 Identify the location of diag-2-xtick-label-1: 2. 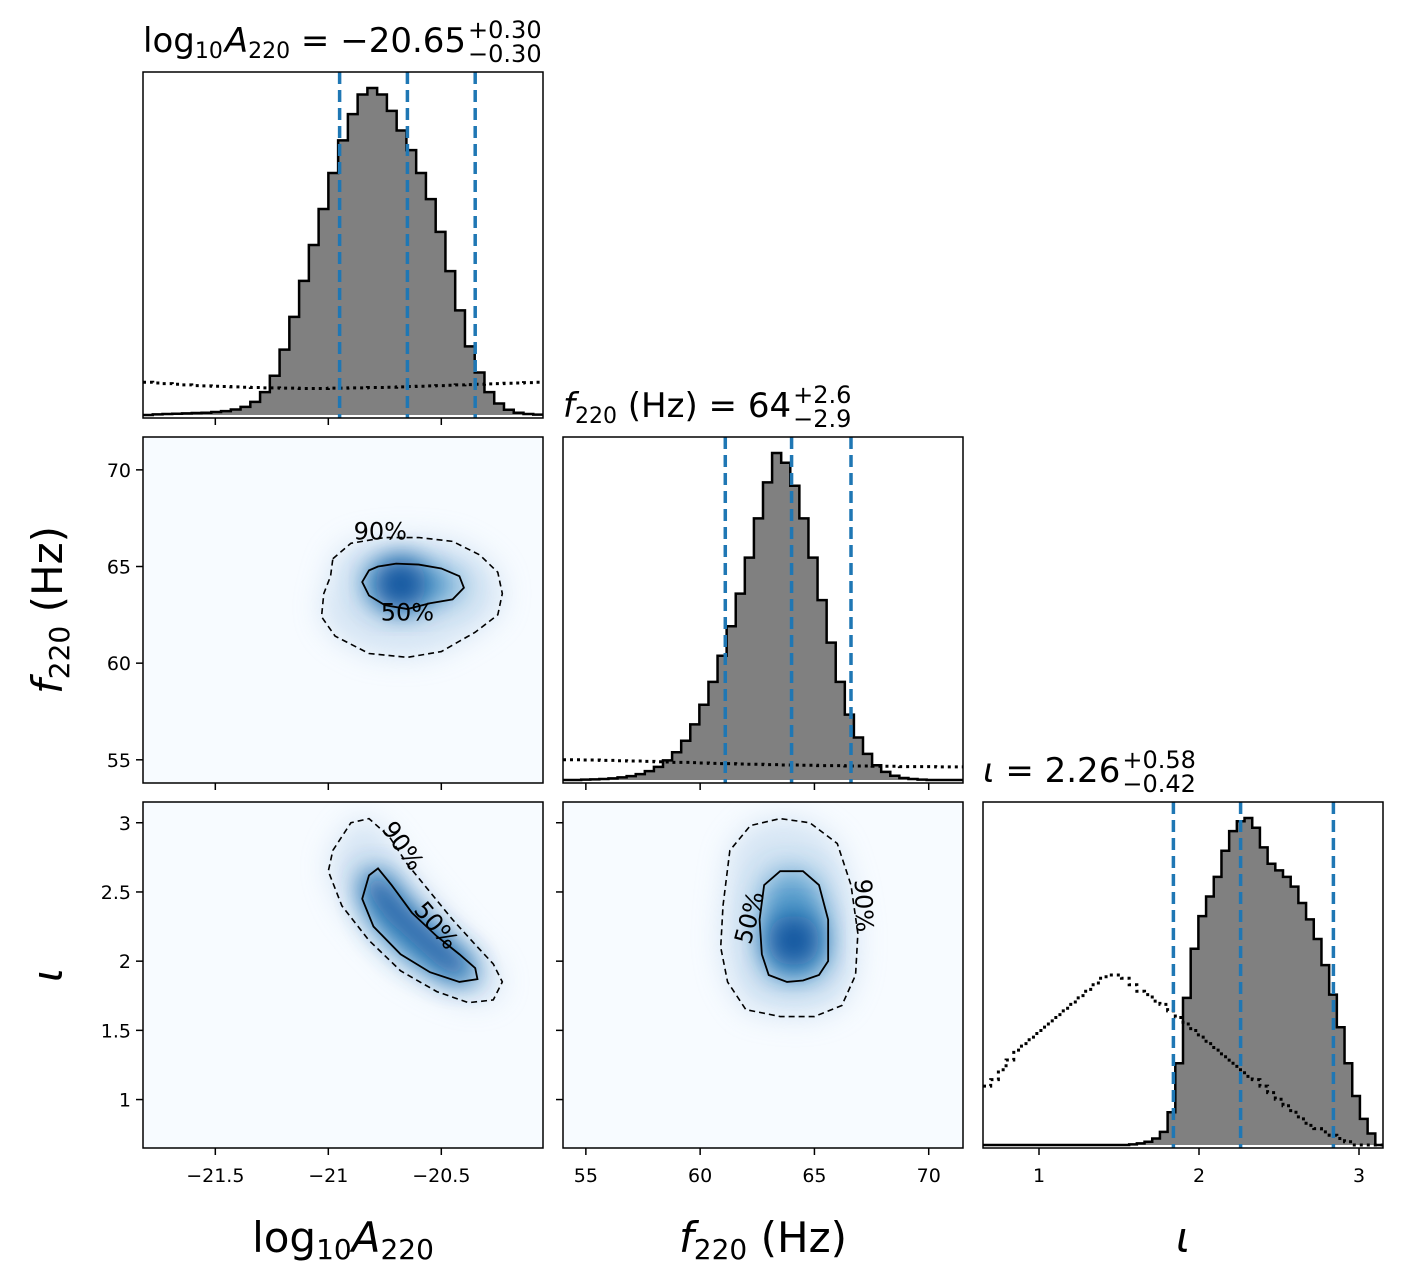
(1199, 1176).